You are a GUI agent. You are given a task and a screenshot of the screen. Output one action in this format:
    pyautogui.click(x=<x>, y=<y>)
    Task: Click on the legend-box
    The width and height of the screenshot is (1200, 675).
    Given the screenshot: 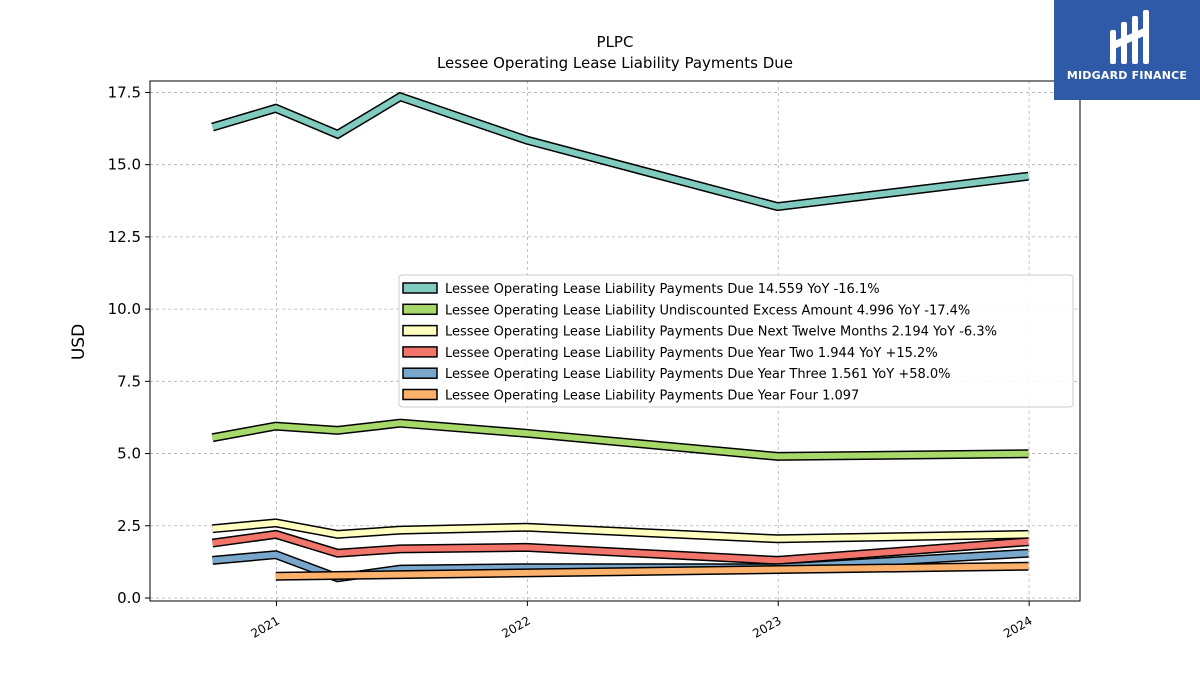 What is the action you would take?
    pyautogui.click(x=736, y=341)
    